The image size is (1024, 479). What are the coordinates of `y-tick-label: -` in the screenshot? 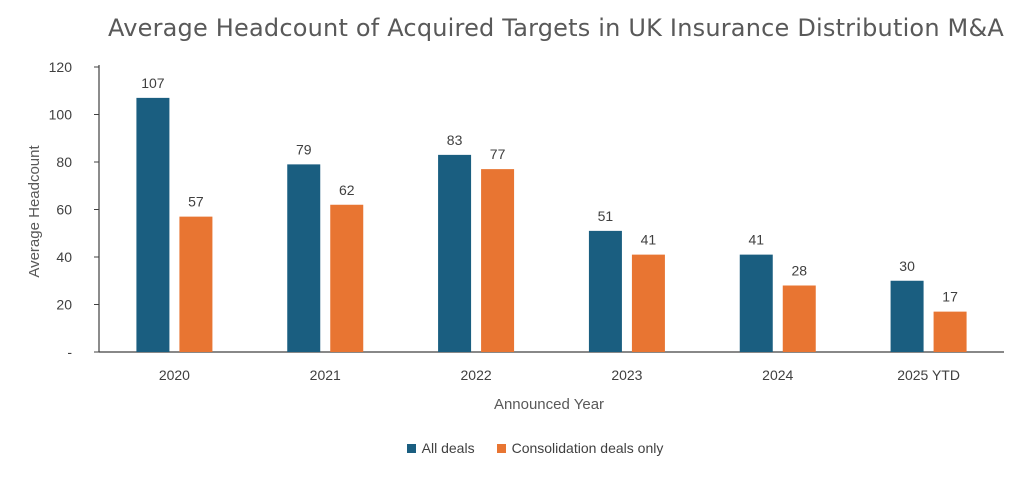 It's located at (69, 352).